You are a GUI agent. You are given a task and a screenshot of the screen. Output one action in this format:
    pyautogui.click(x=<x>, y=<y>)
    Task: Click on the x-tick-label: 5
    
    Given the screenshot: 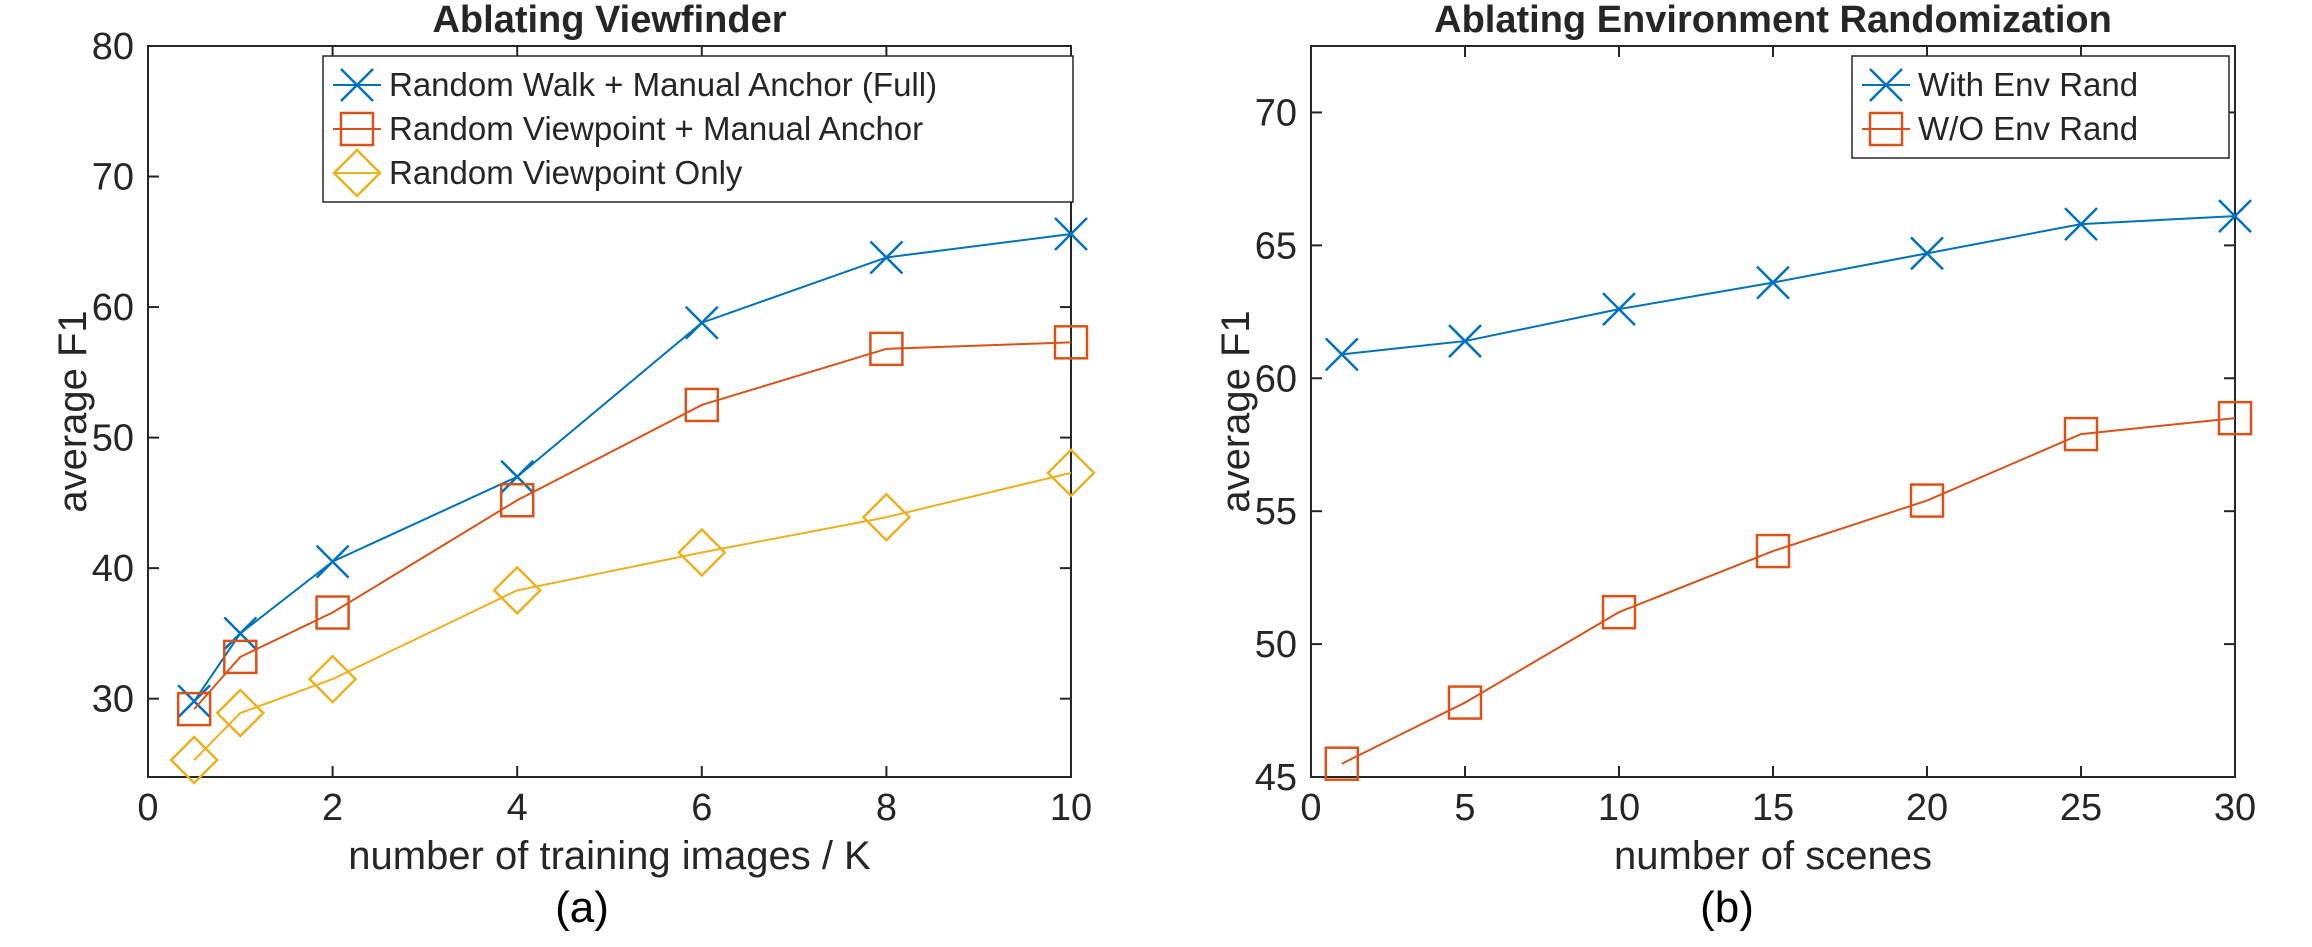 What is the action you would take?
    pyautogui.click(x=1464, y=808)
    